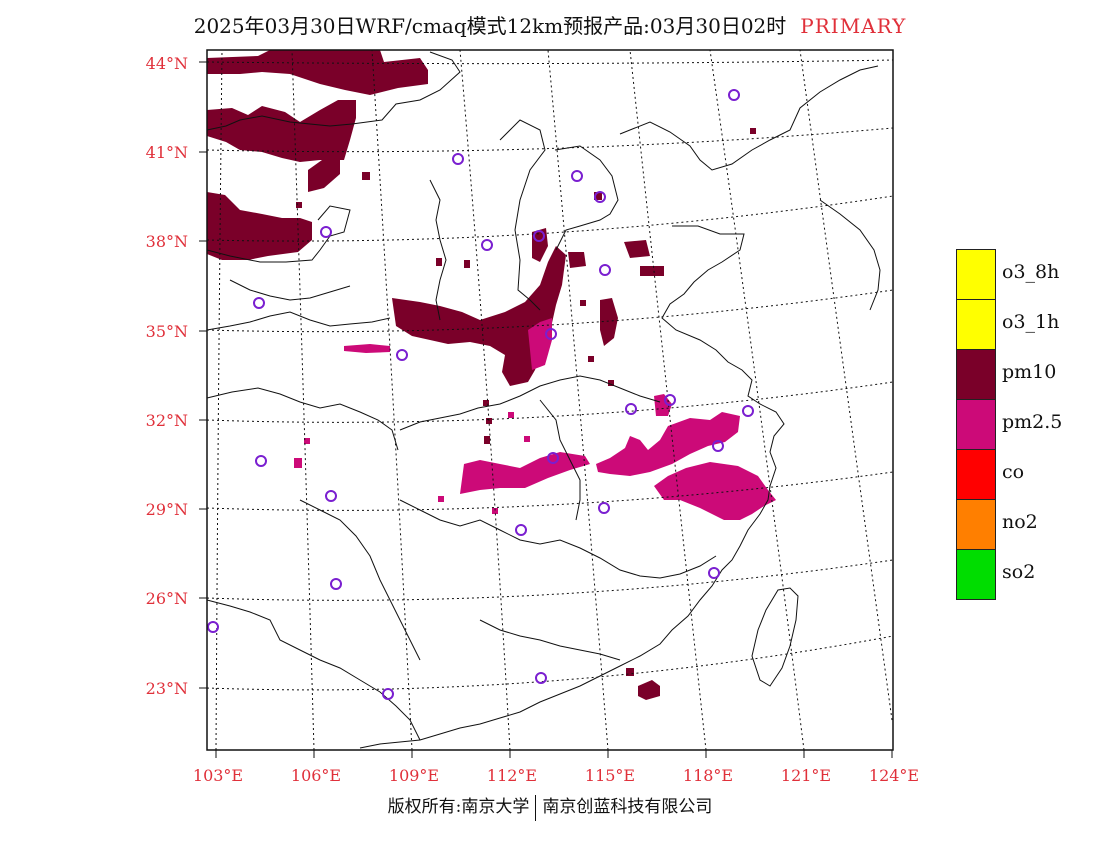  I want to click on lat-label-41n: 41°N, so click(166, 152).